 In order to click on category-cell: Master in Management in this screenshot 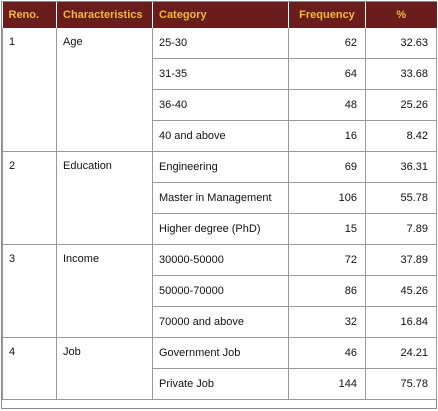, I will do `click(220, 198)`.